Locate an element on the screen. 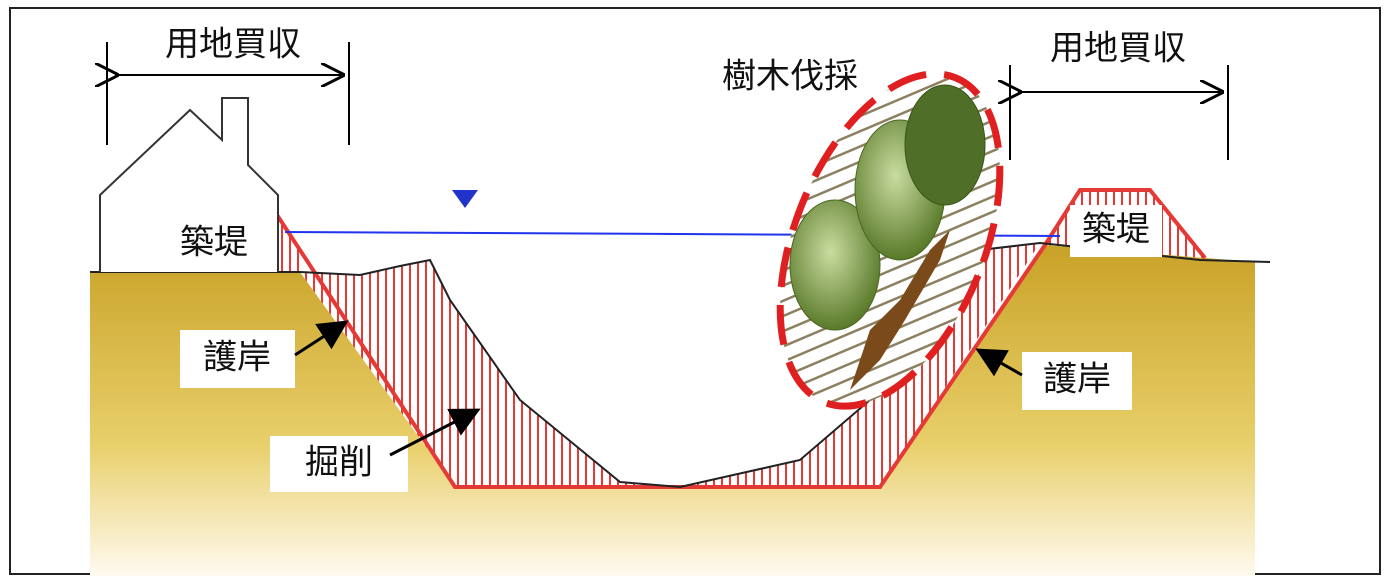 The width and height of the screenshot is (1386, 576). tree-felling-label: 樹木伐採 is located at coordinates (790, 77).